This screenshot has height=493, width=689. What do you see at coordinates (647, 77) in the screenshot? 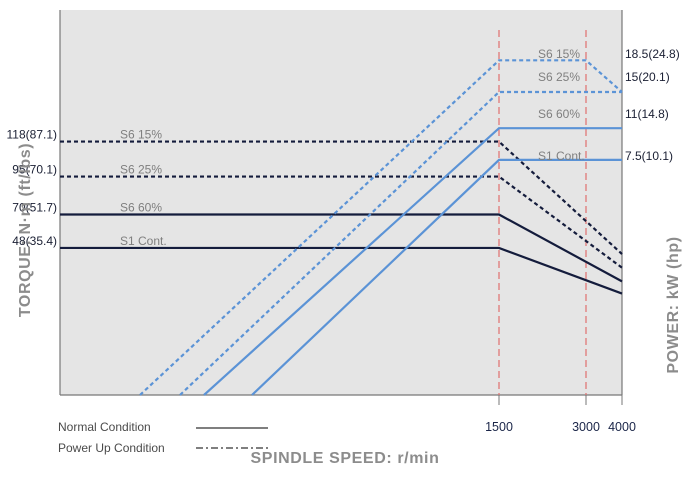
I see `power-value-label: 15(20.1)` at bounding box center [647, 77].